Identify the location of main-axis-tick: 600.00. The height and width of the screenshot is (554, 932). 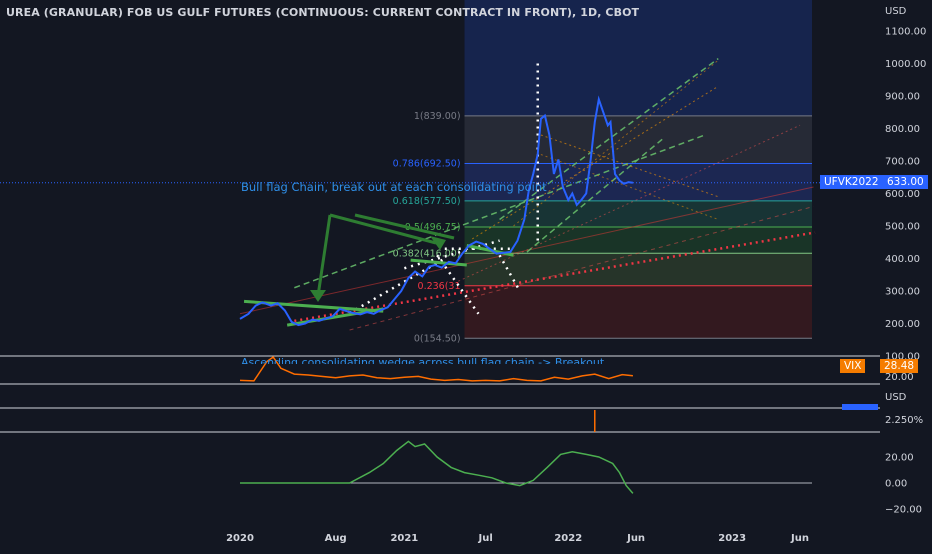
(902, 194).